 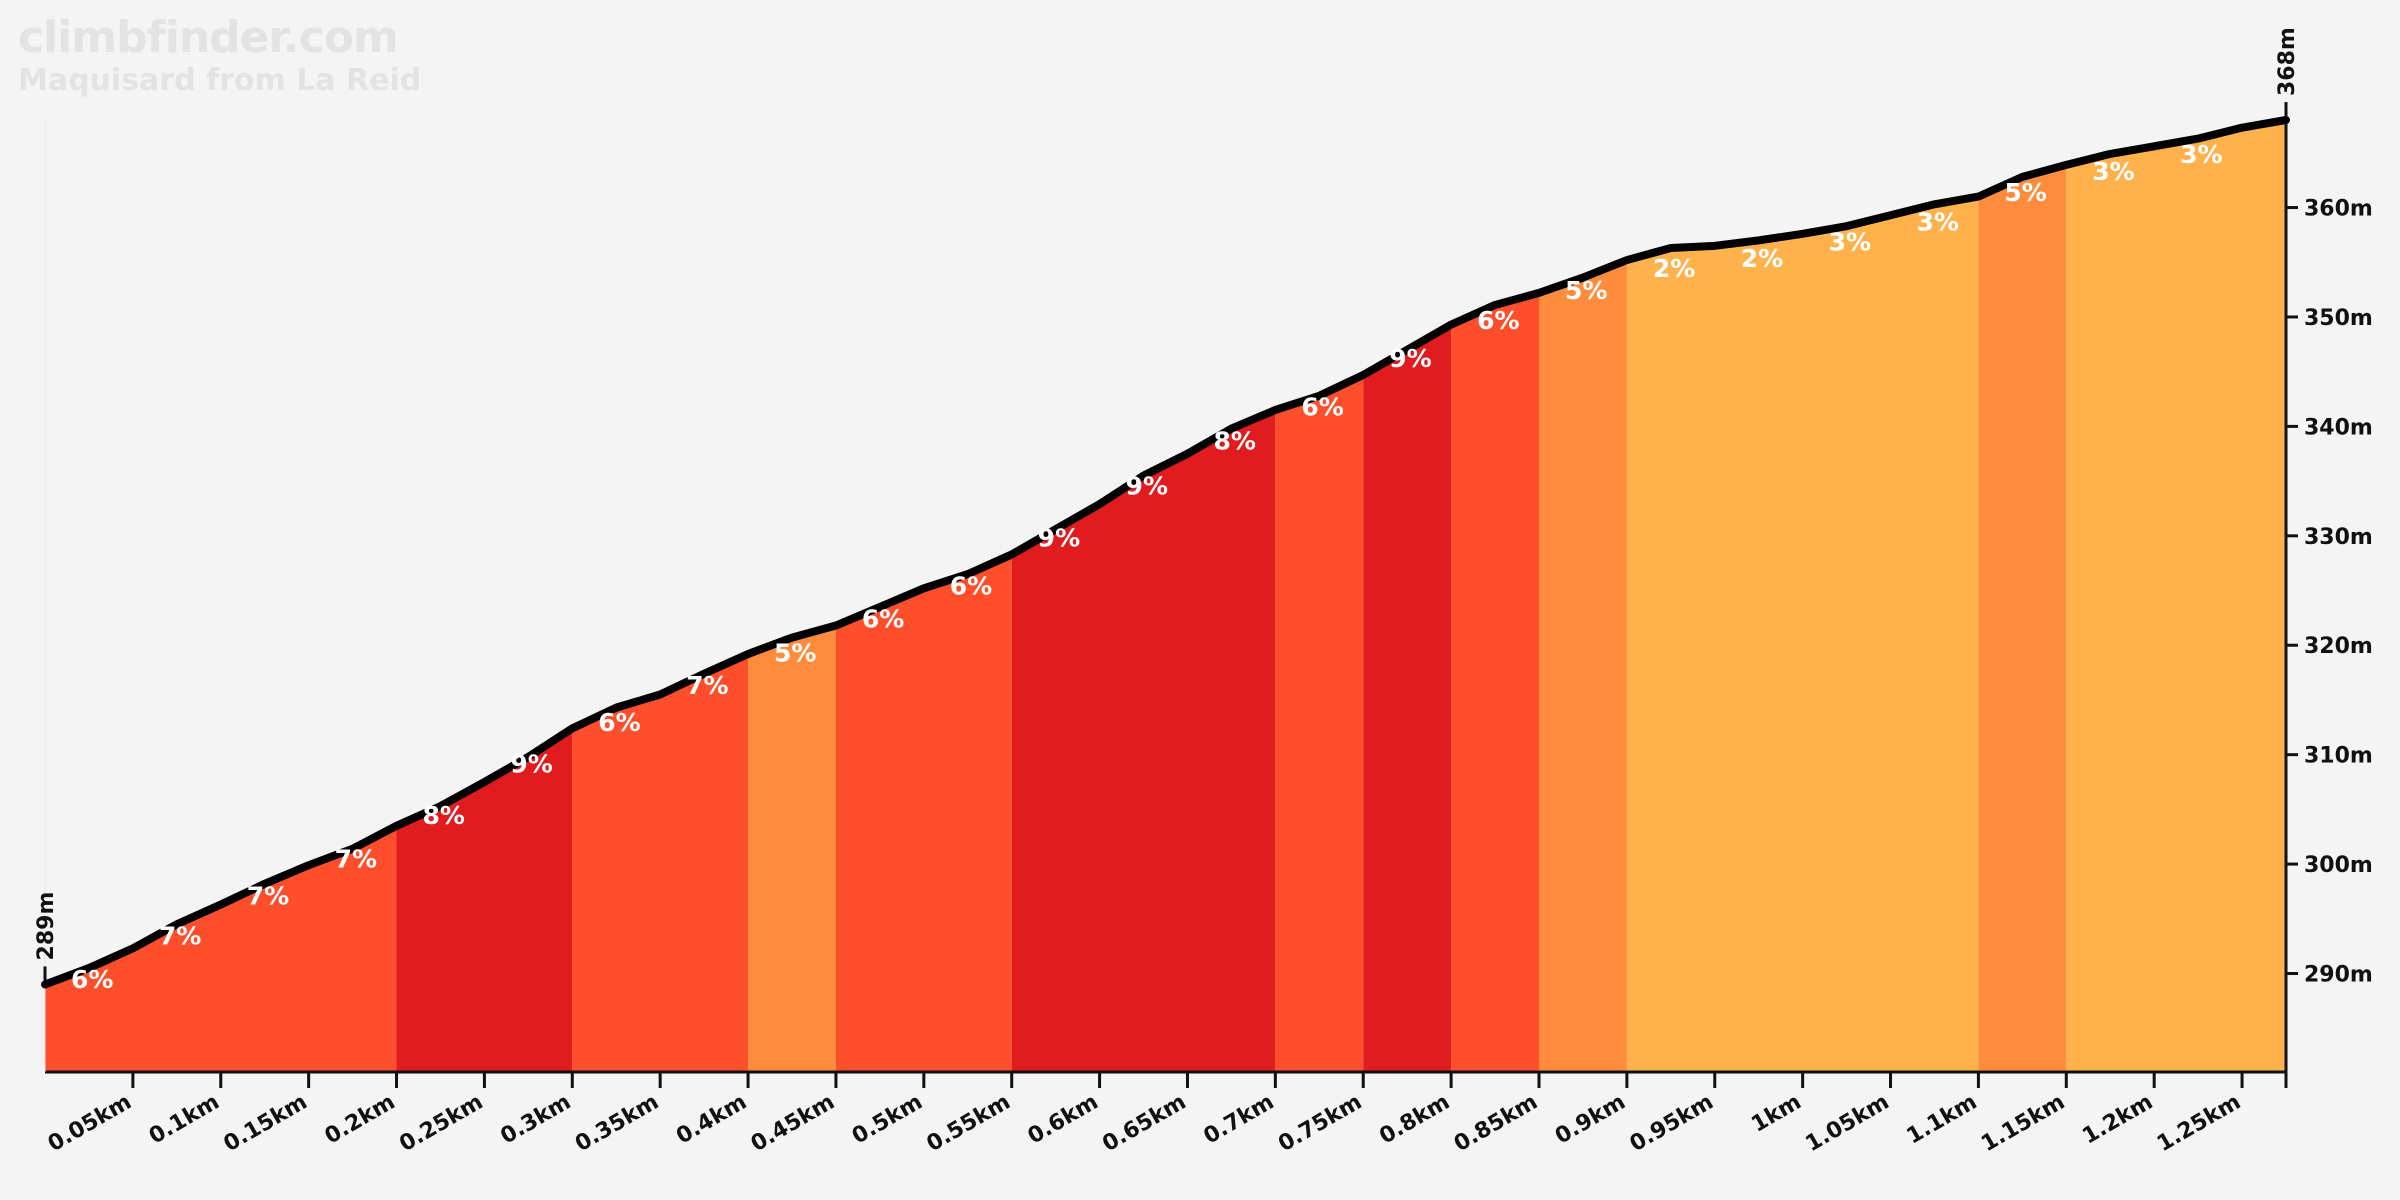 I want to click on x-tick-label-16: 0.8km, so click(x=1414, y=1120).